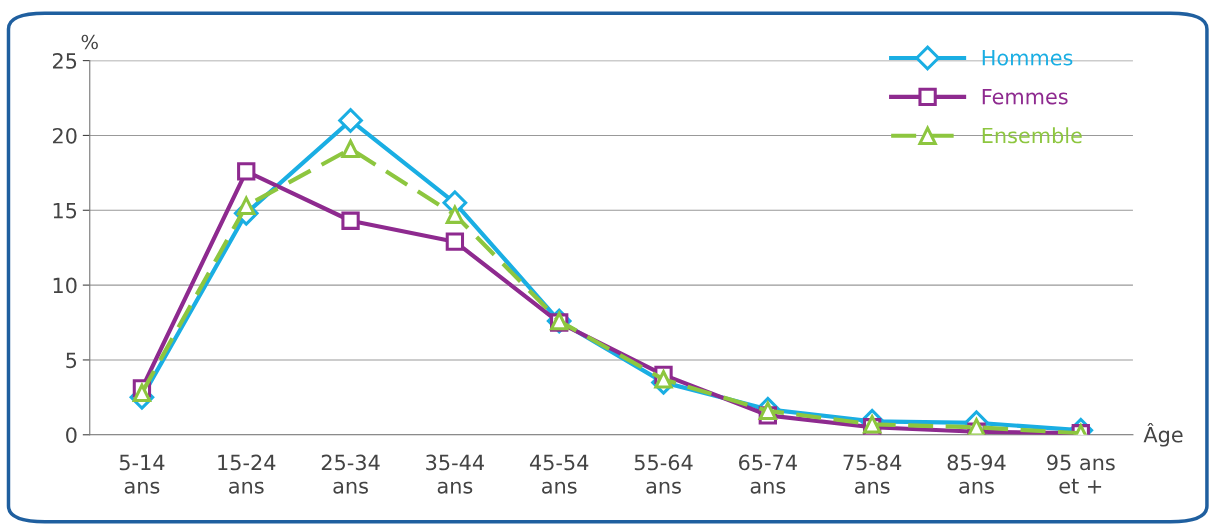  I want to click on y-tick-label: 5, so click(71, 360).